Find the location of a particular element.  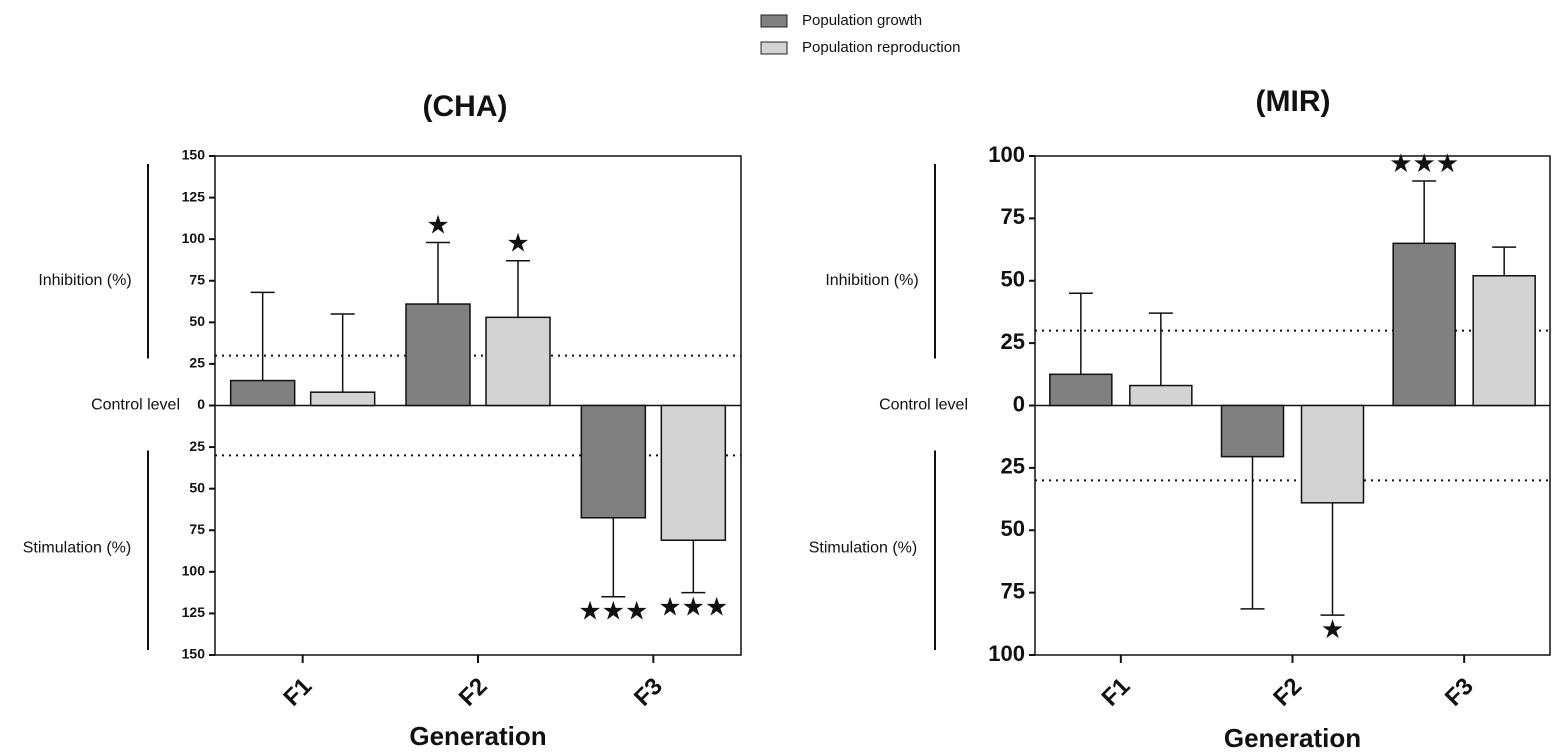

legend-label: Population reproduction is located at coordinates (881, 47).